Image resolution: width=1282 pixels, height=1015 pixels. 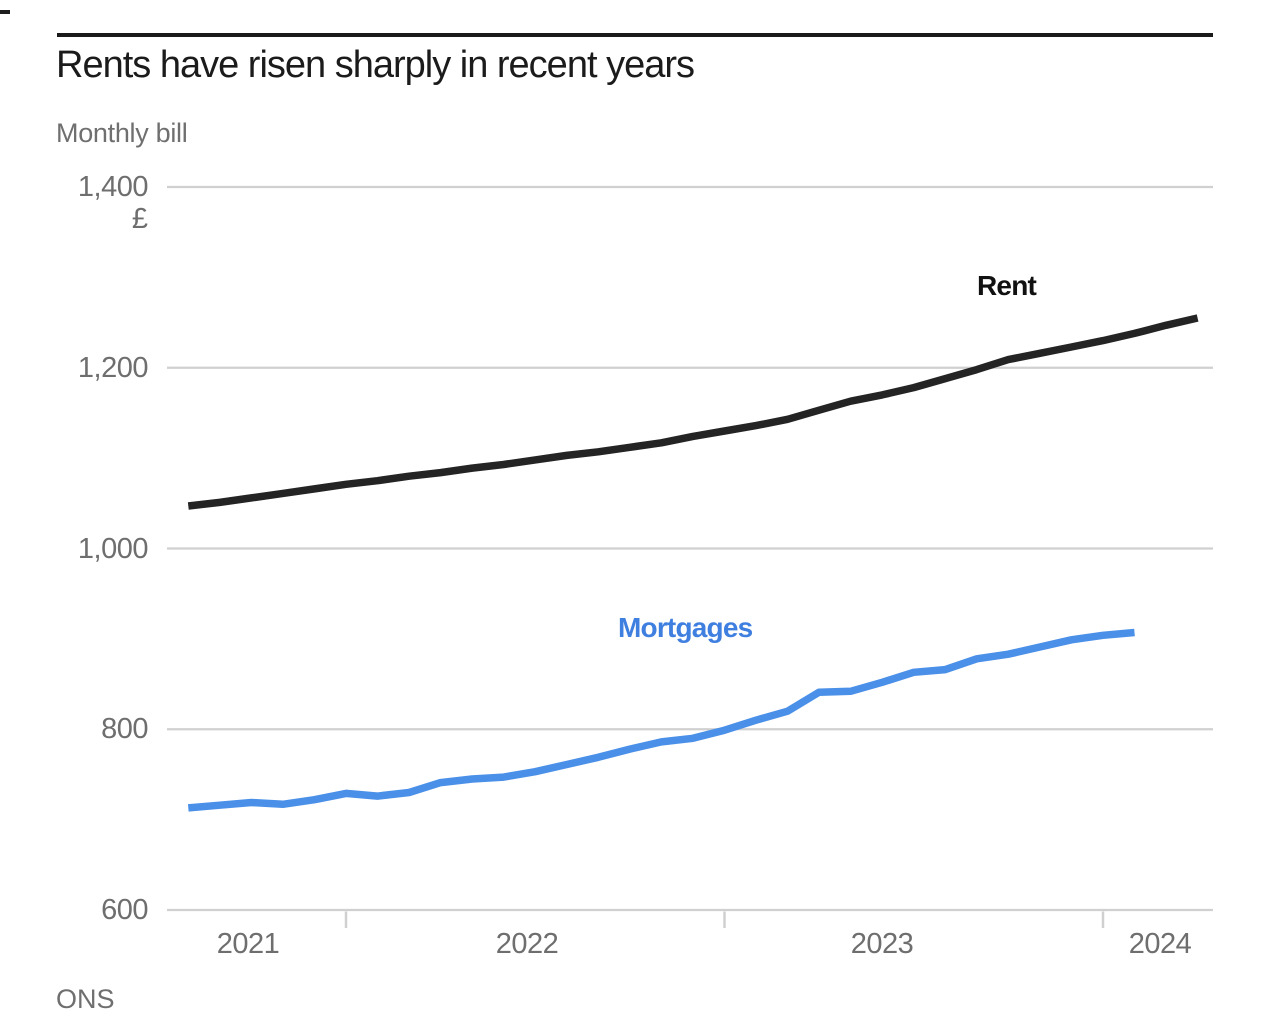 I want to click on mortgages-line, so click(x=661, y=720).